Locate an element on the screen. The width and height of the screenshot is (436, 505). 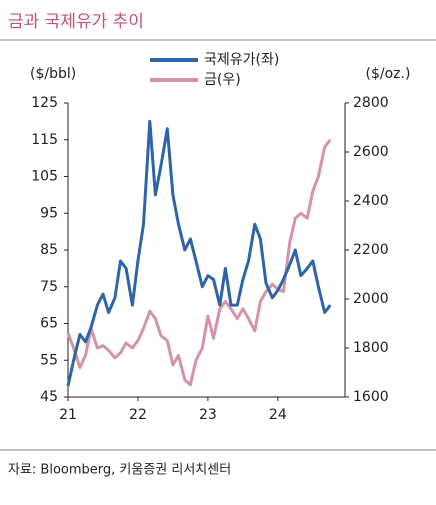
y-tick-label: 75 is located at coordinates (49, 287).